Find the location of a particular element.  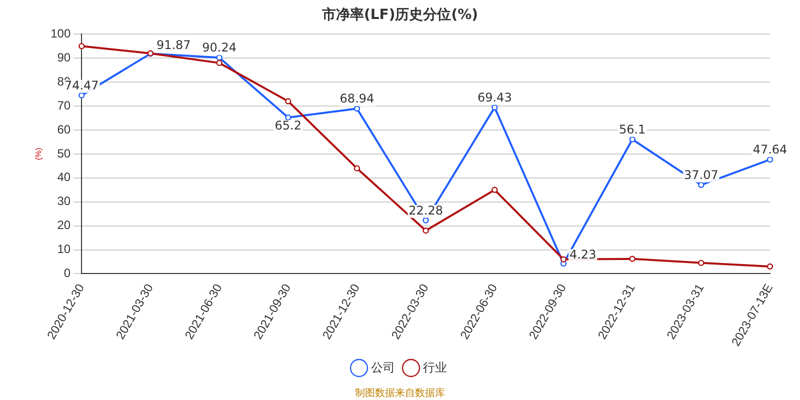

data-label: 37.07 is located at coordinates (701, 175).